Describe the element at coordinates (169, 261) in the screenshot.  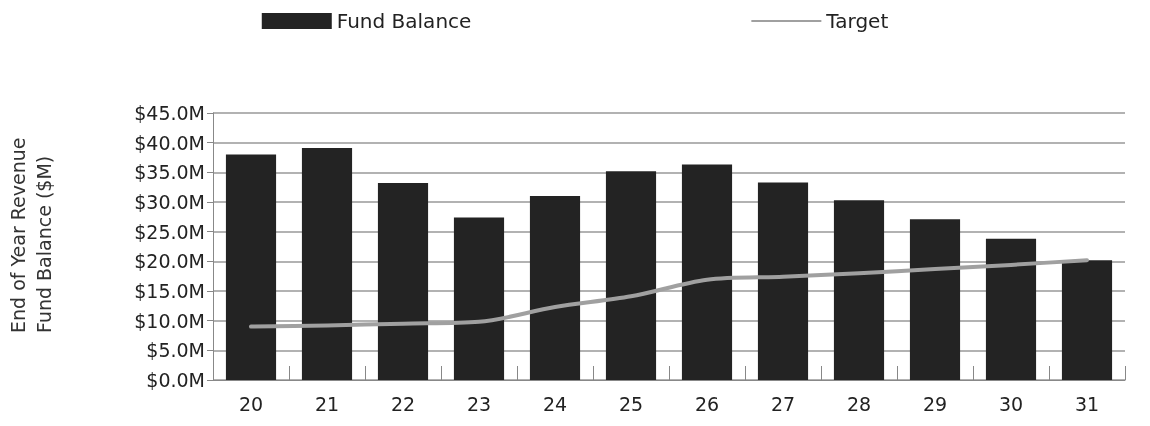
I see `y-tick-label: $20.0M` at that location.